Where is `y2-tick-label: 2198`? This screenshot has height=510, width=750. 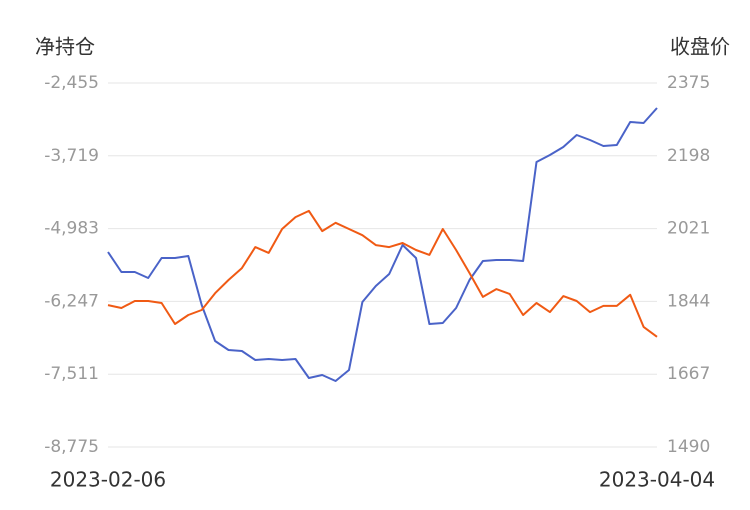
y2-tick-label: 2198 is located at coordinates (688, 156).